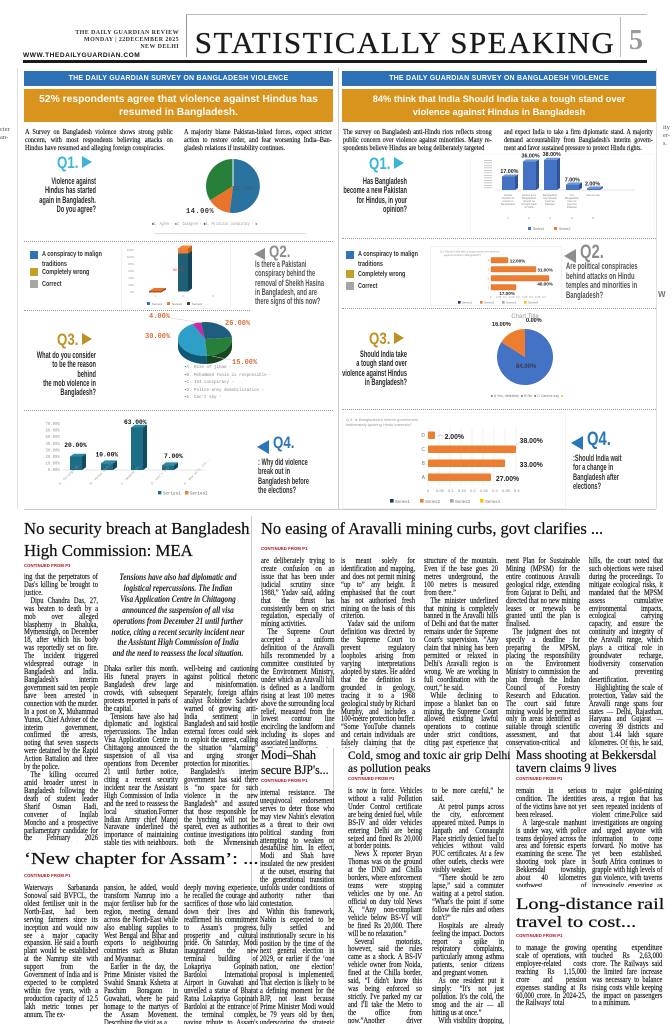 This screenshot has width=672, height=1024. What do you see at coordinates (508, 198) in the screenshot?
I see `svg-text: should not` at bounding box center [508, 198].